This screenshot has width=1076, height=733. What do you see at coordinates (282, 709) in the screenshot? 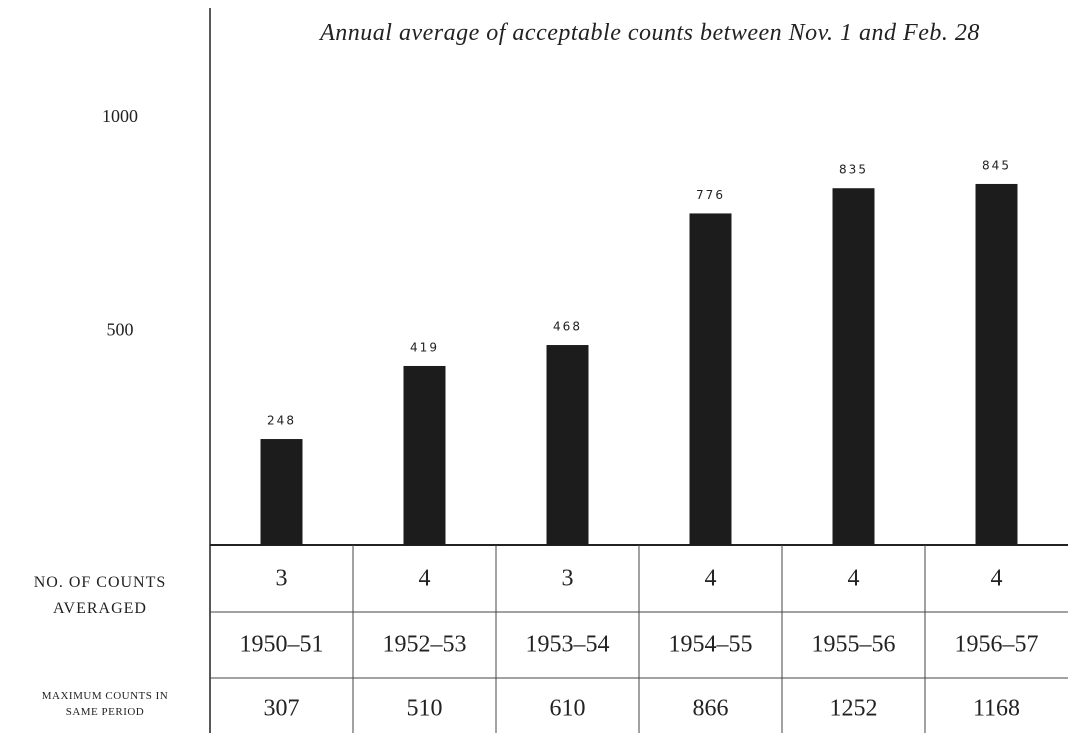
I see `table-cell: 307` at bounding box center [282, 709].